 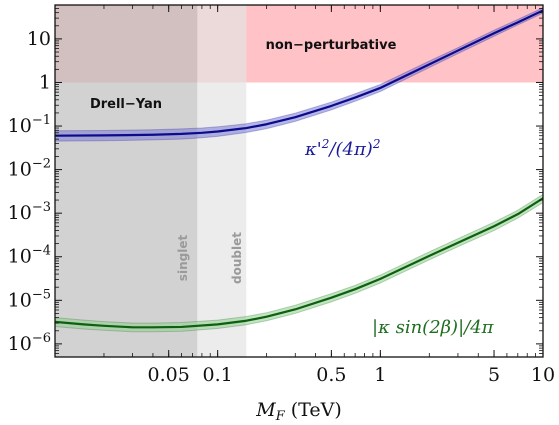 I want to click on x-tick-label: 0.1, so click(x=218, y=375).